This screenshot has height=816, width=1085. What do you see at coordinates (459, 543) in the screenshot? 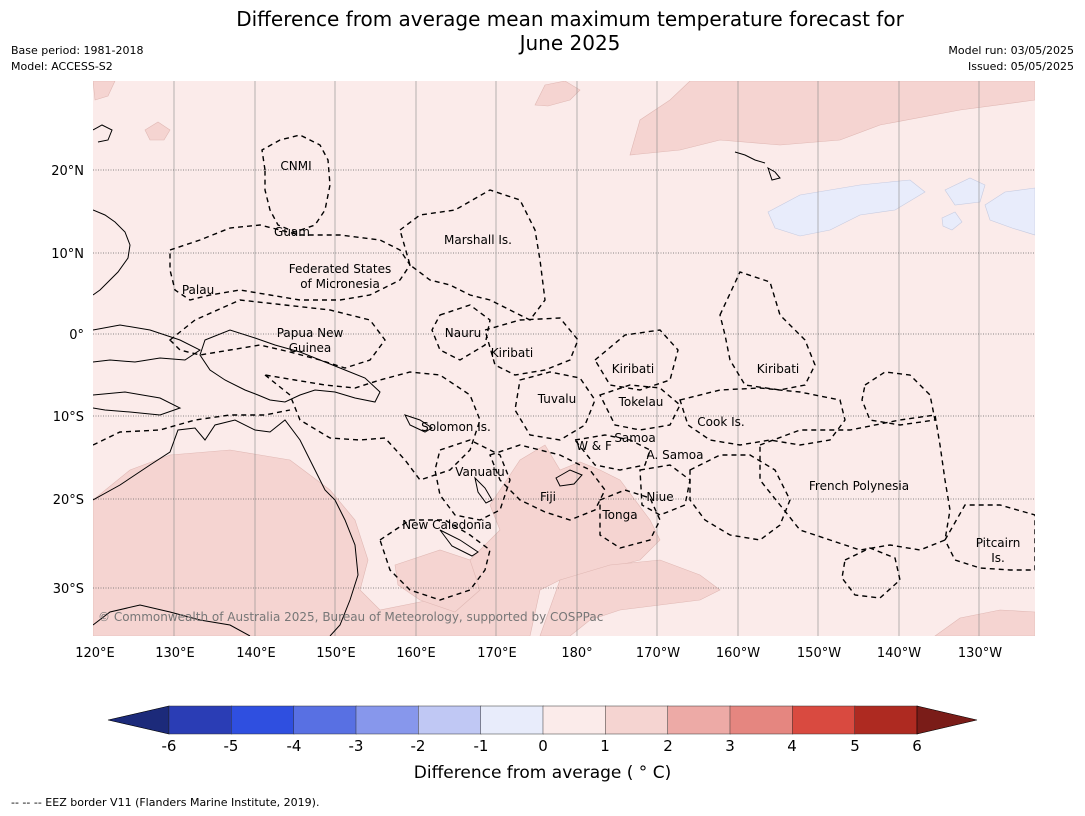
I see `new-caledonia-coast` at bounding box center [459, 543].